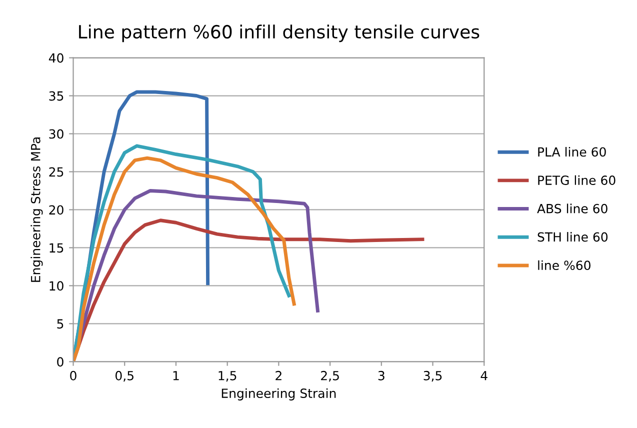 The height and width of the screenshot is (428, 637). What do you see at coordinates (56, 172) in the screenshot?
I see `y-tick-label: 25` at bounding box center [56, 172].